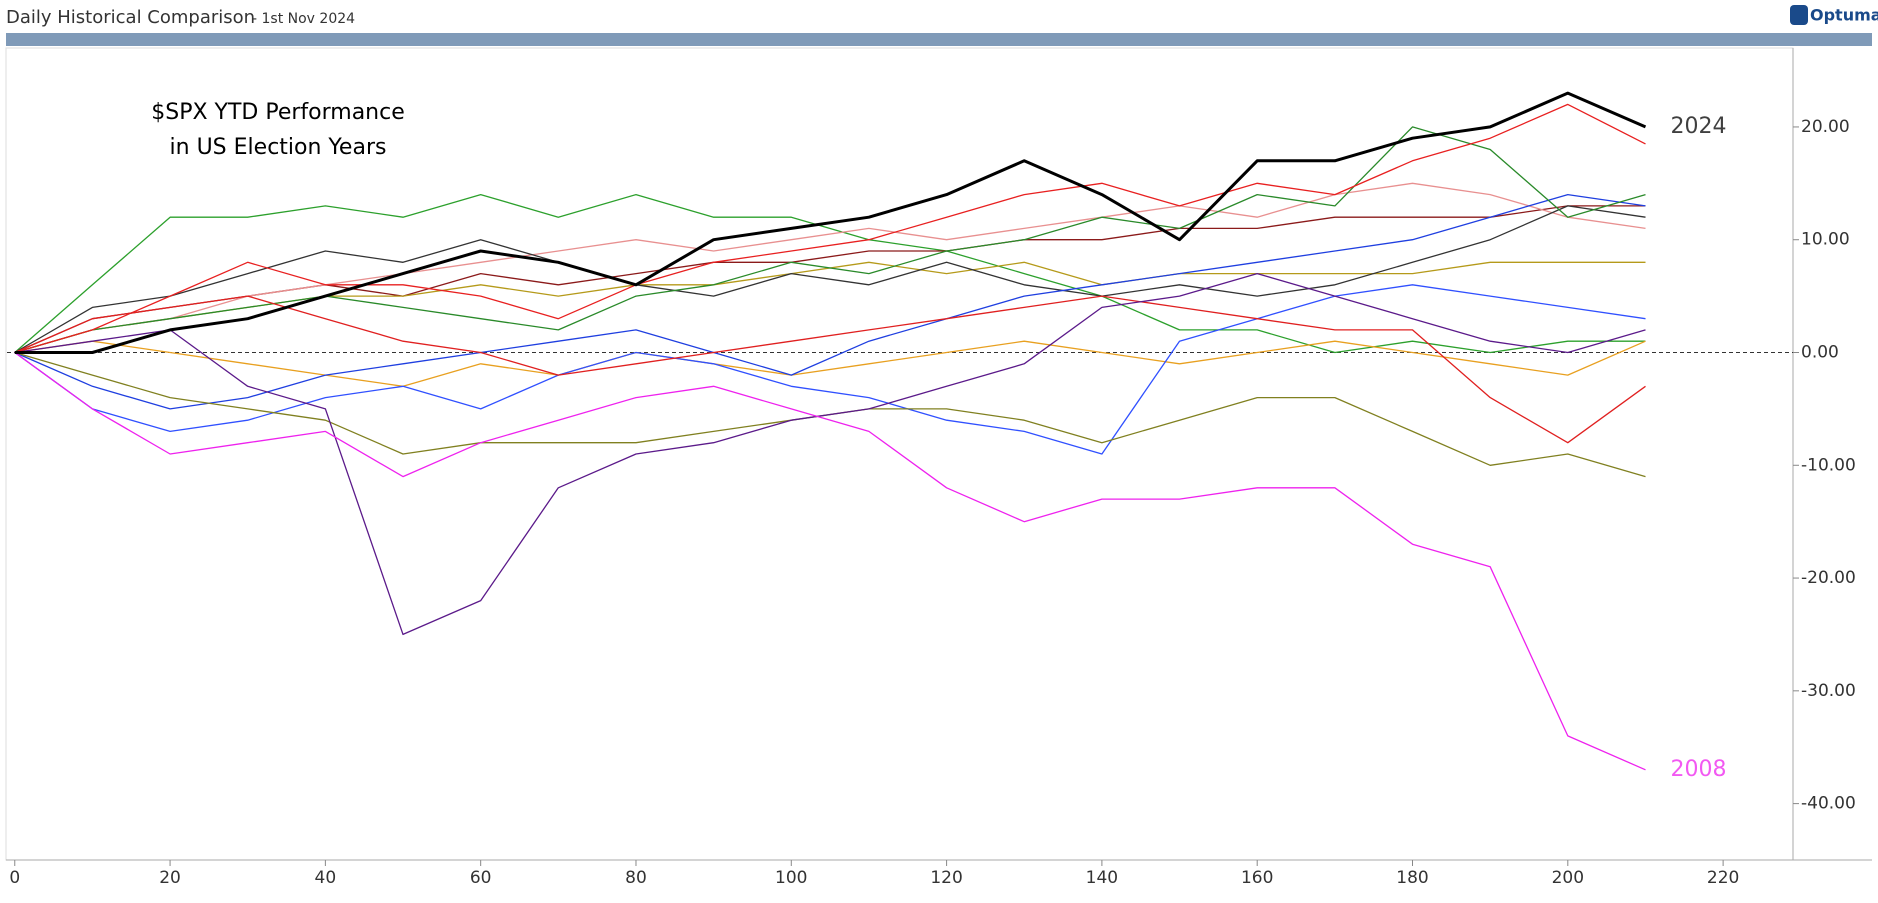  Describe the element at coordinates (278, 147) in the screenshot. I see `annotation: in US Election Years` at that location.